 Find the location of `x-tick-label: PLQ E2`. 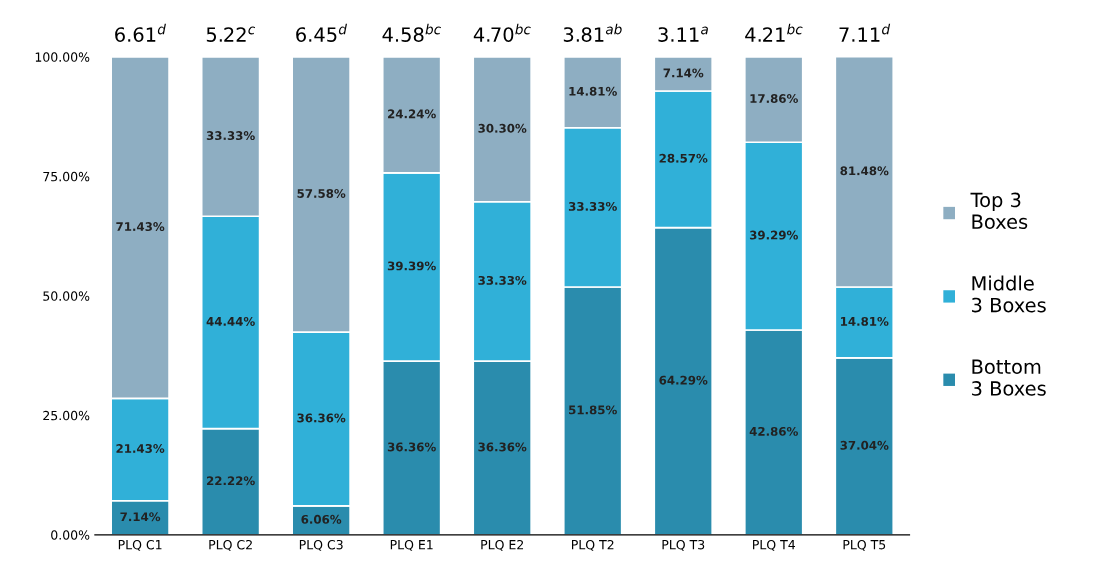

x-tick-label: PLQ E2 is located at coordinates (502, 545).